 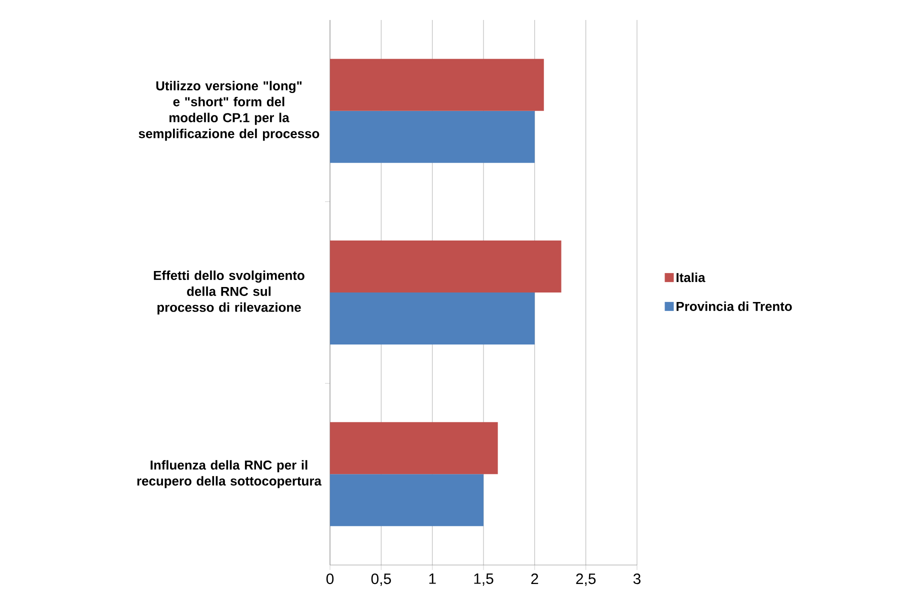 I want to click on x-tick-label: 1,5, so click(x=484, y=580).